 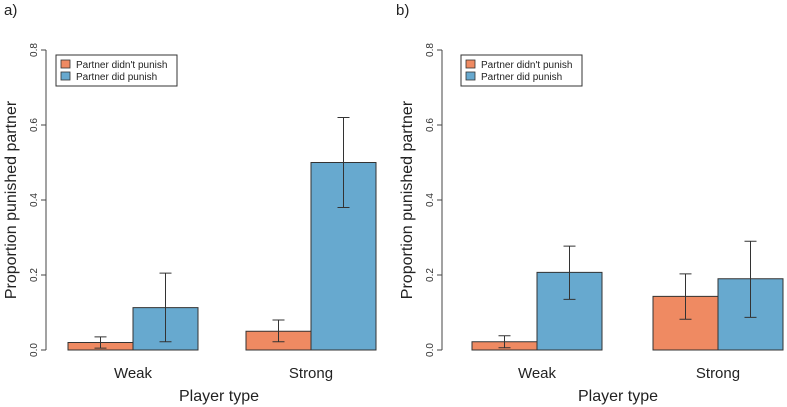 I want to click on panel-label: a), so click(x=10, y=10).